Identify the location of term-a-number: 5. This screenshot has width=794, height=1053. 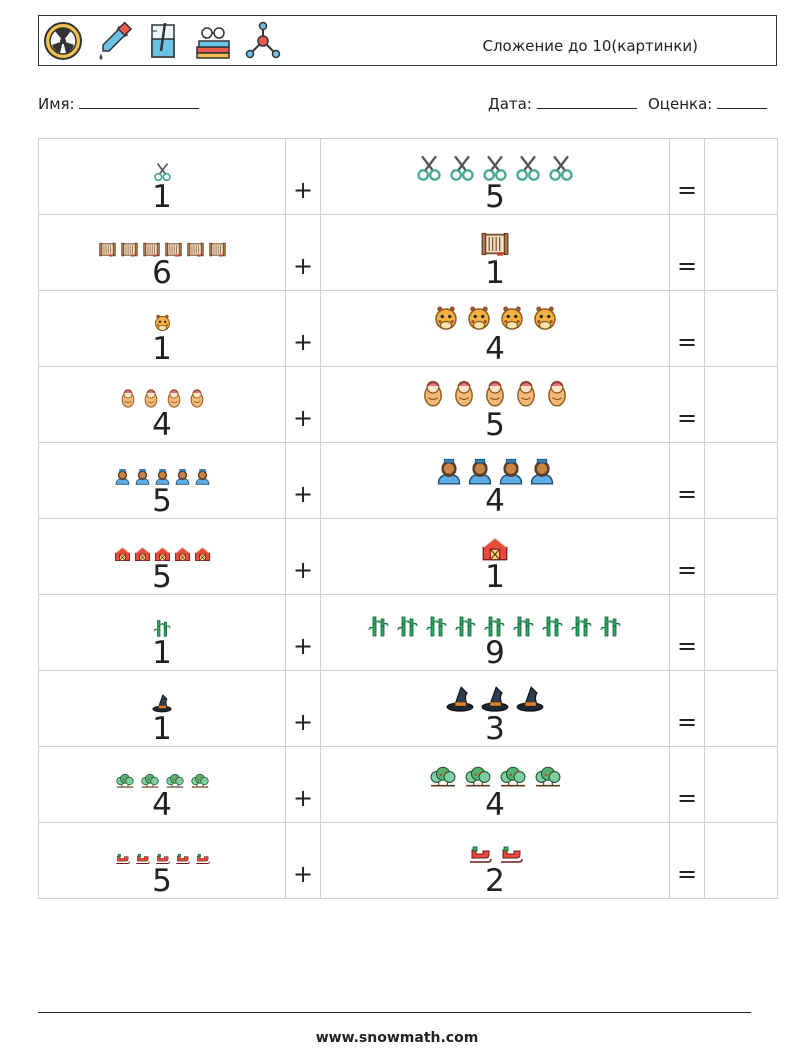
(162, 501).